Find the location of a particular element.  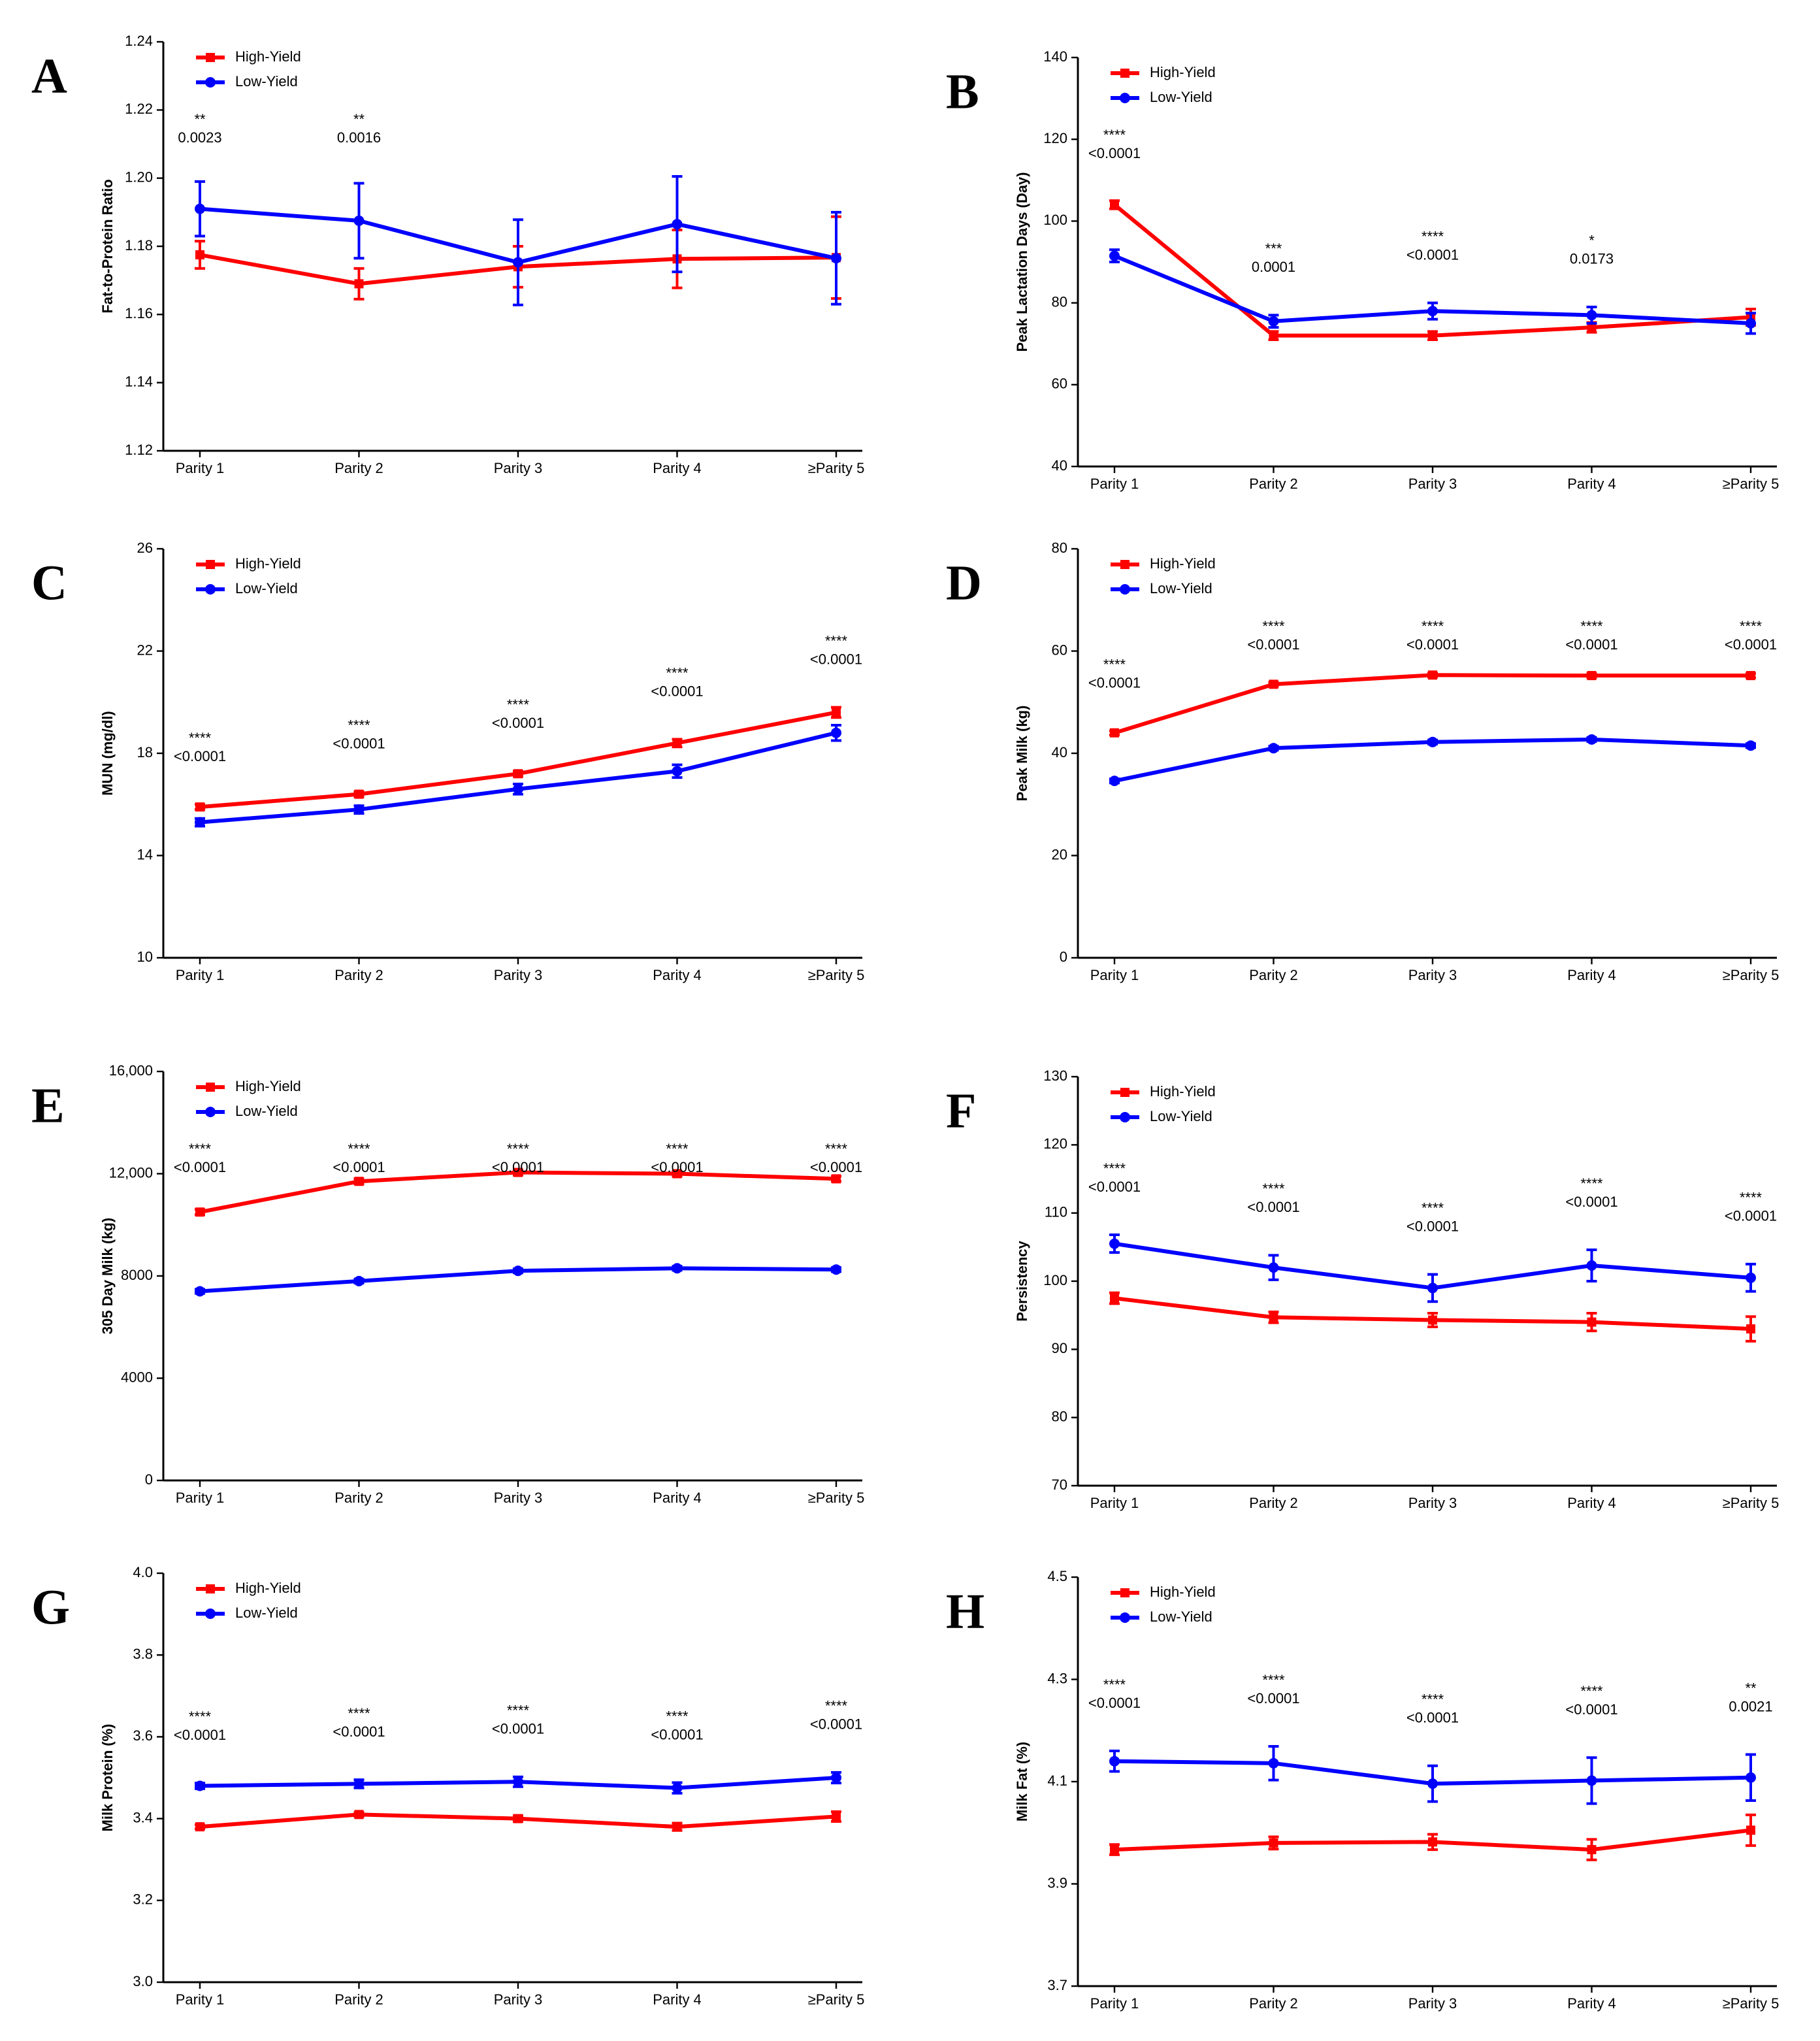

panel-letter: E is located at coordinates (48, 1105).